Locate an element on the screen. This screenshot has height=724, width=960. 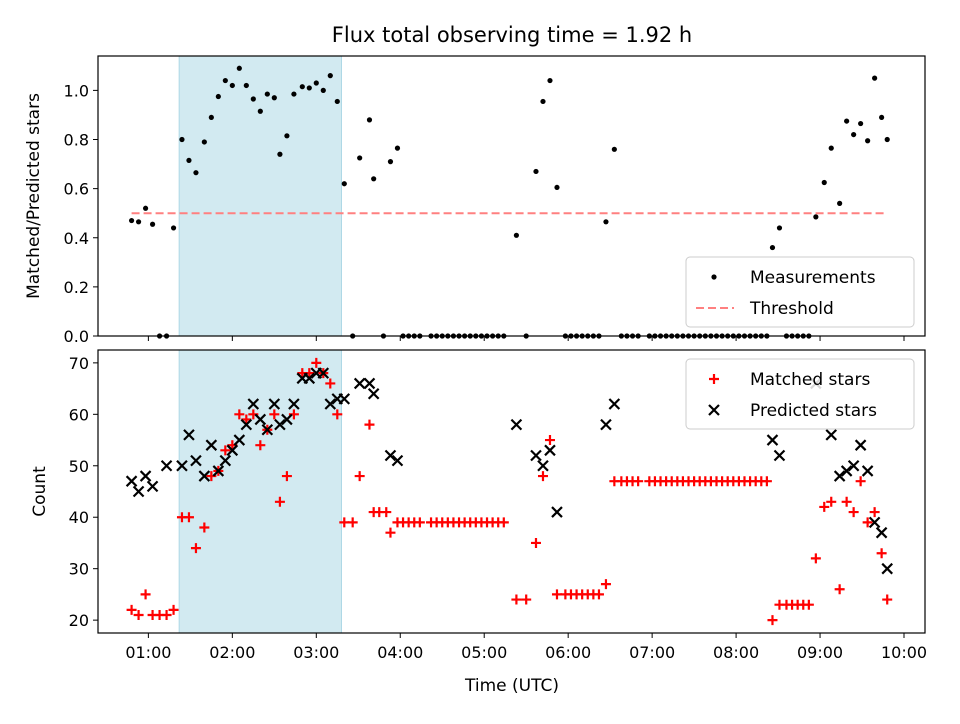
legend-label: Predicted stars is located at coordinates (813, 411).